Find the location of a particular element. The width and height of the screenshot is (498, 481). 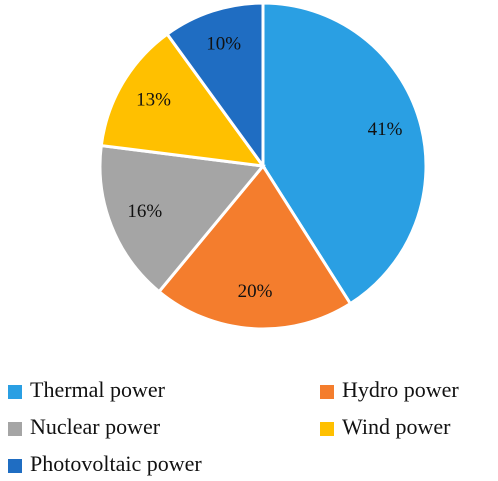

value-label: 41% is located at coordinates (385, 129).